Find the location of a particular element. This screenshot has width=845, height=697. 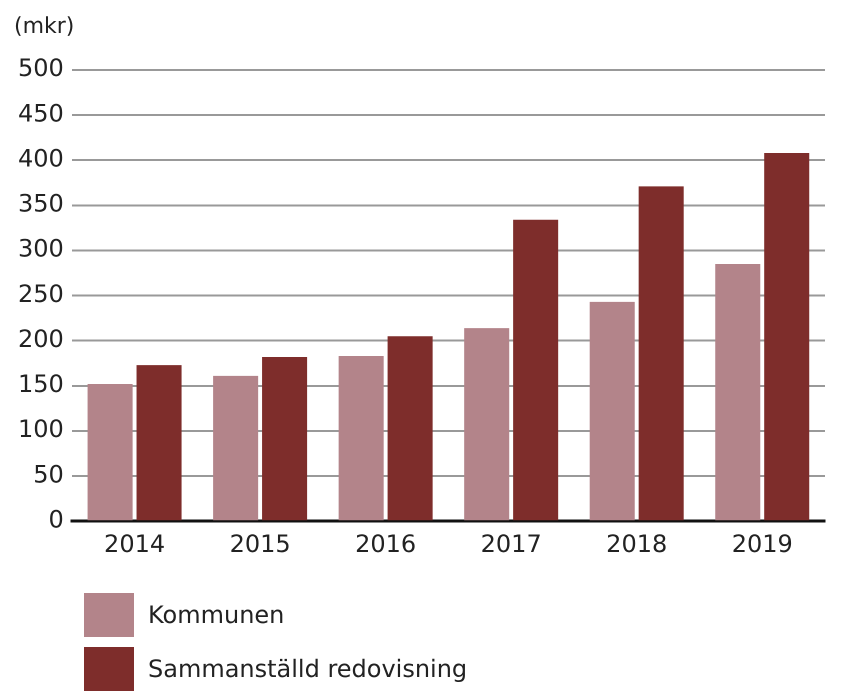

y-tick-label: 50 is located at coordinates (48, 474).